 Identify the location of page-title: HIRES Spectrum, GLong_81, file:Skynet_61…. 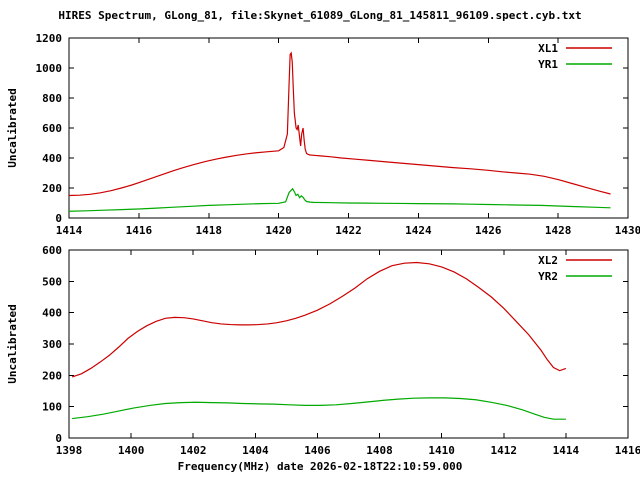
(320, 15).